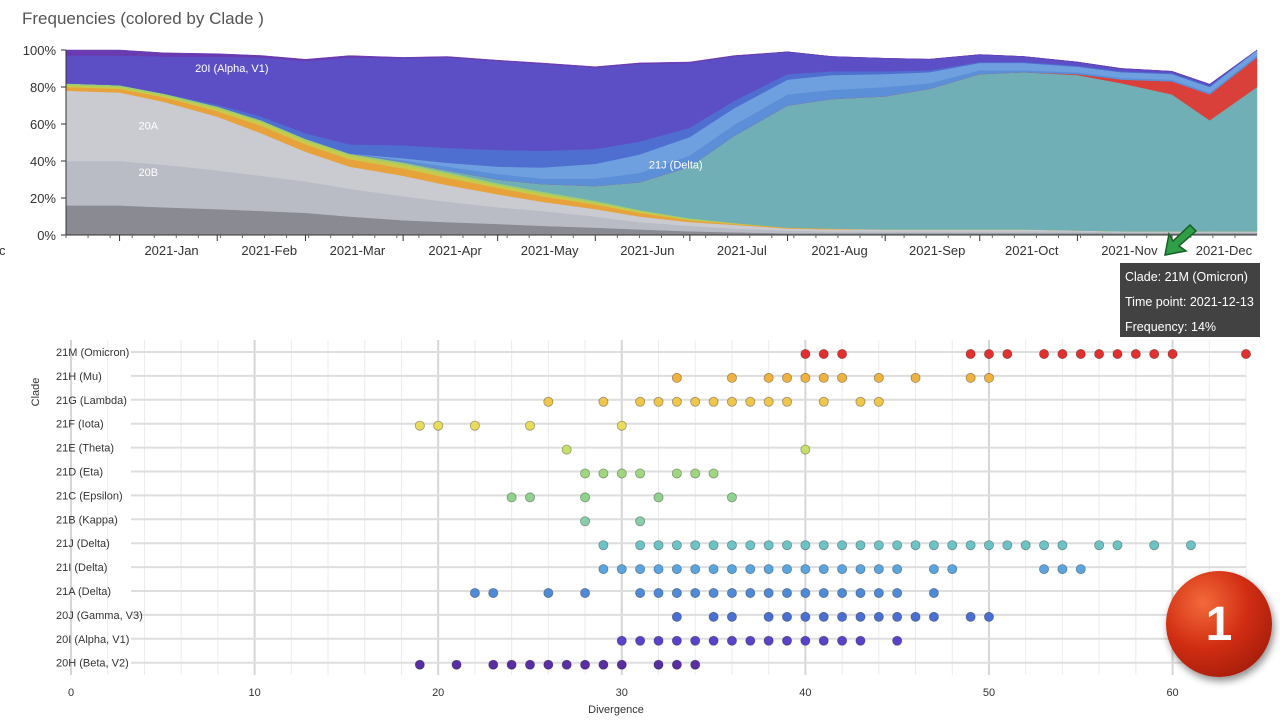 This screenshot has width=1280, height=720. Describe the element at coordinates (171, 250) in the screenshot. I see `x-tick-label: 2021-Jan` at that location.